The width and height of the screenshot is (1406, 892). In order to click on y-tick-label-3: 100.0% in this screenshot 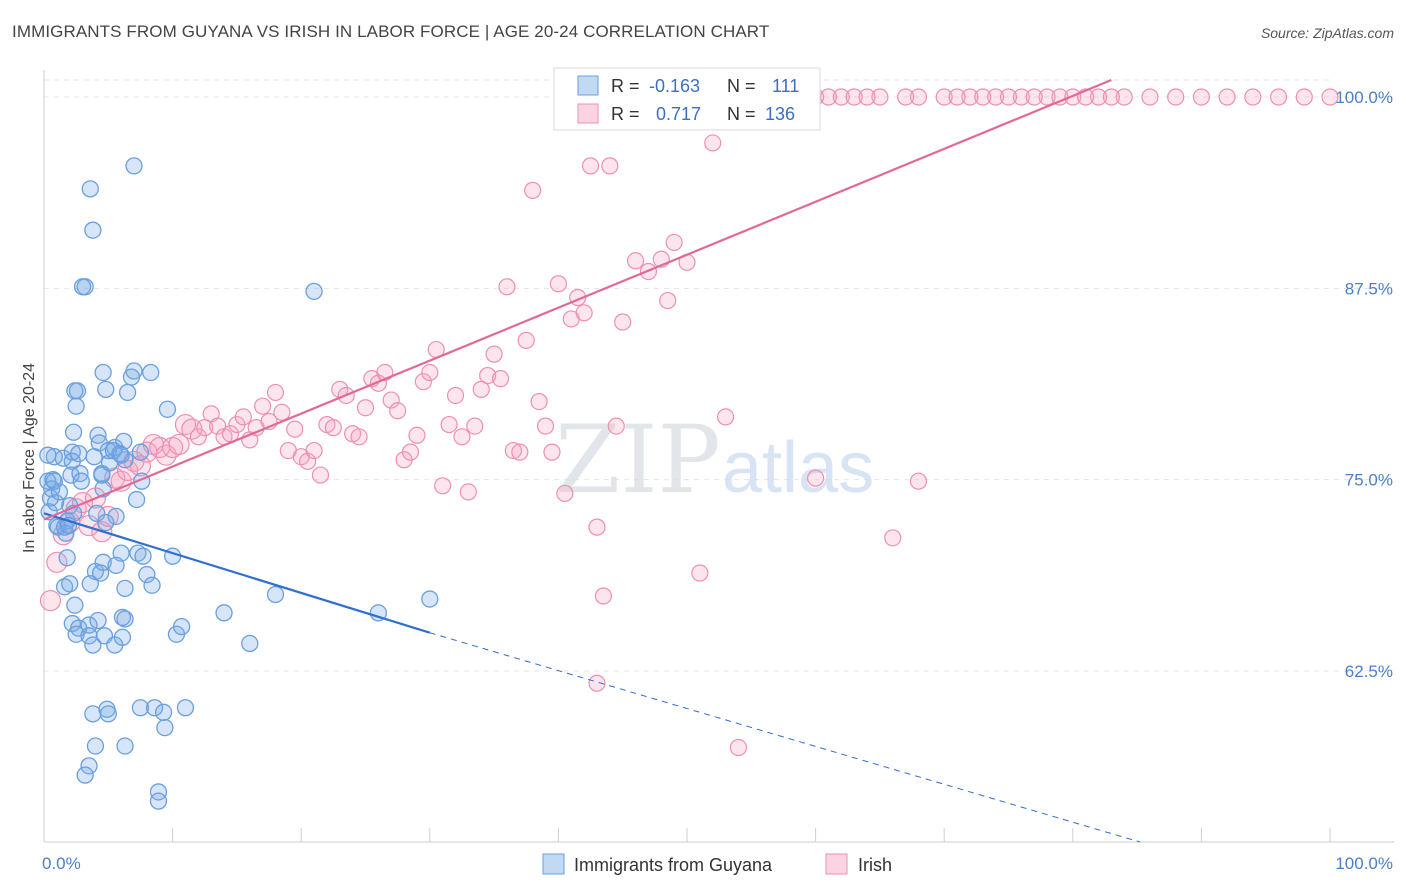, I will do `click(1364, 97)`.